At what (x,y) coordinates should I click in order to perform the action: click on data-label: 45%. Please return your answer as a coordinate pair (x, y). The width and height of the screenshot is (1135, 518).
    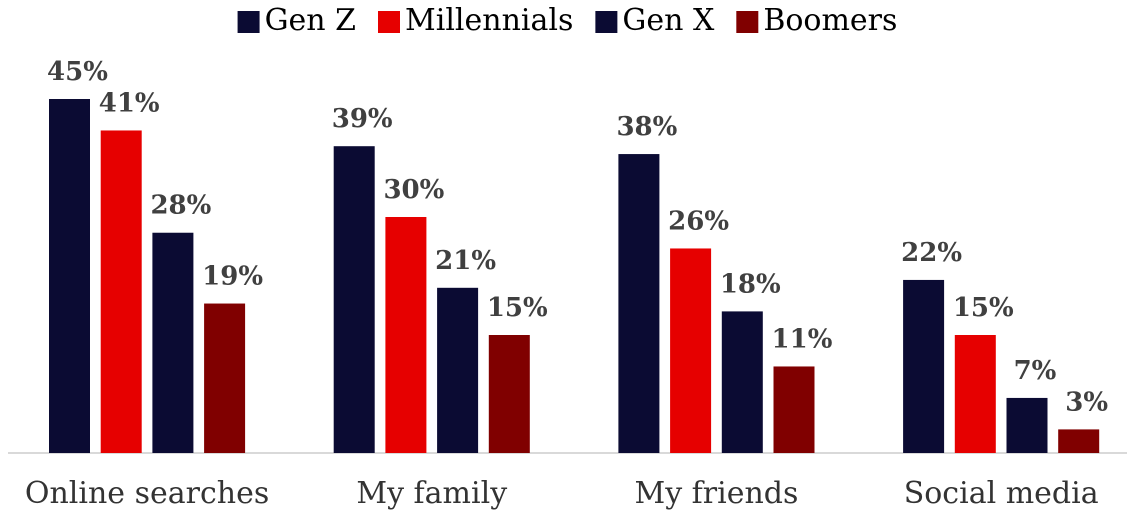
    Looking at the image, I should click on (77, 72).